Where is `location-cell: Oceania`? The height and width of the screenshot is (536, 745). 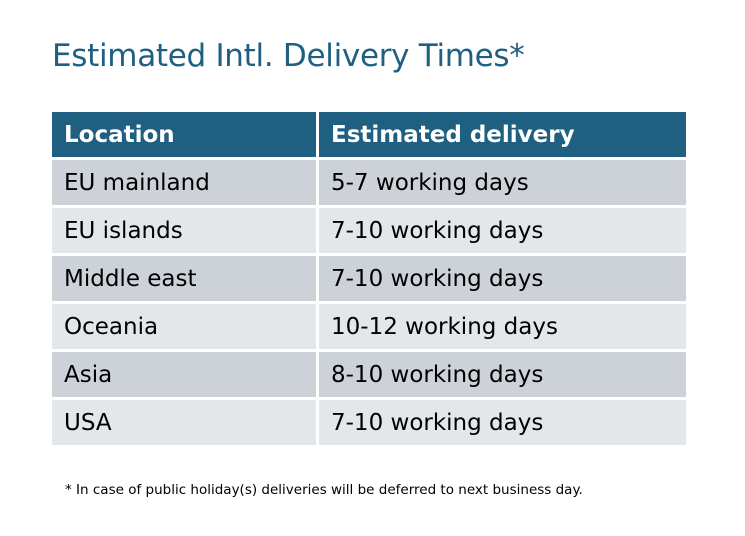 location-cell: Oceania is located at coordinates (184, 326).